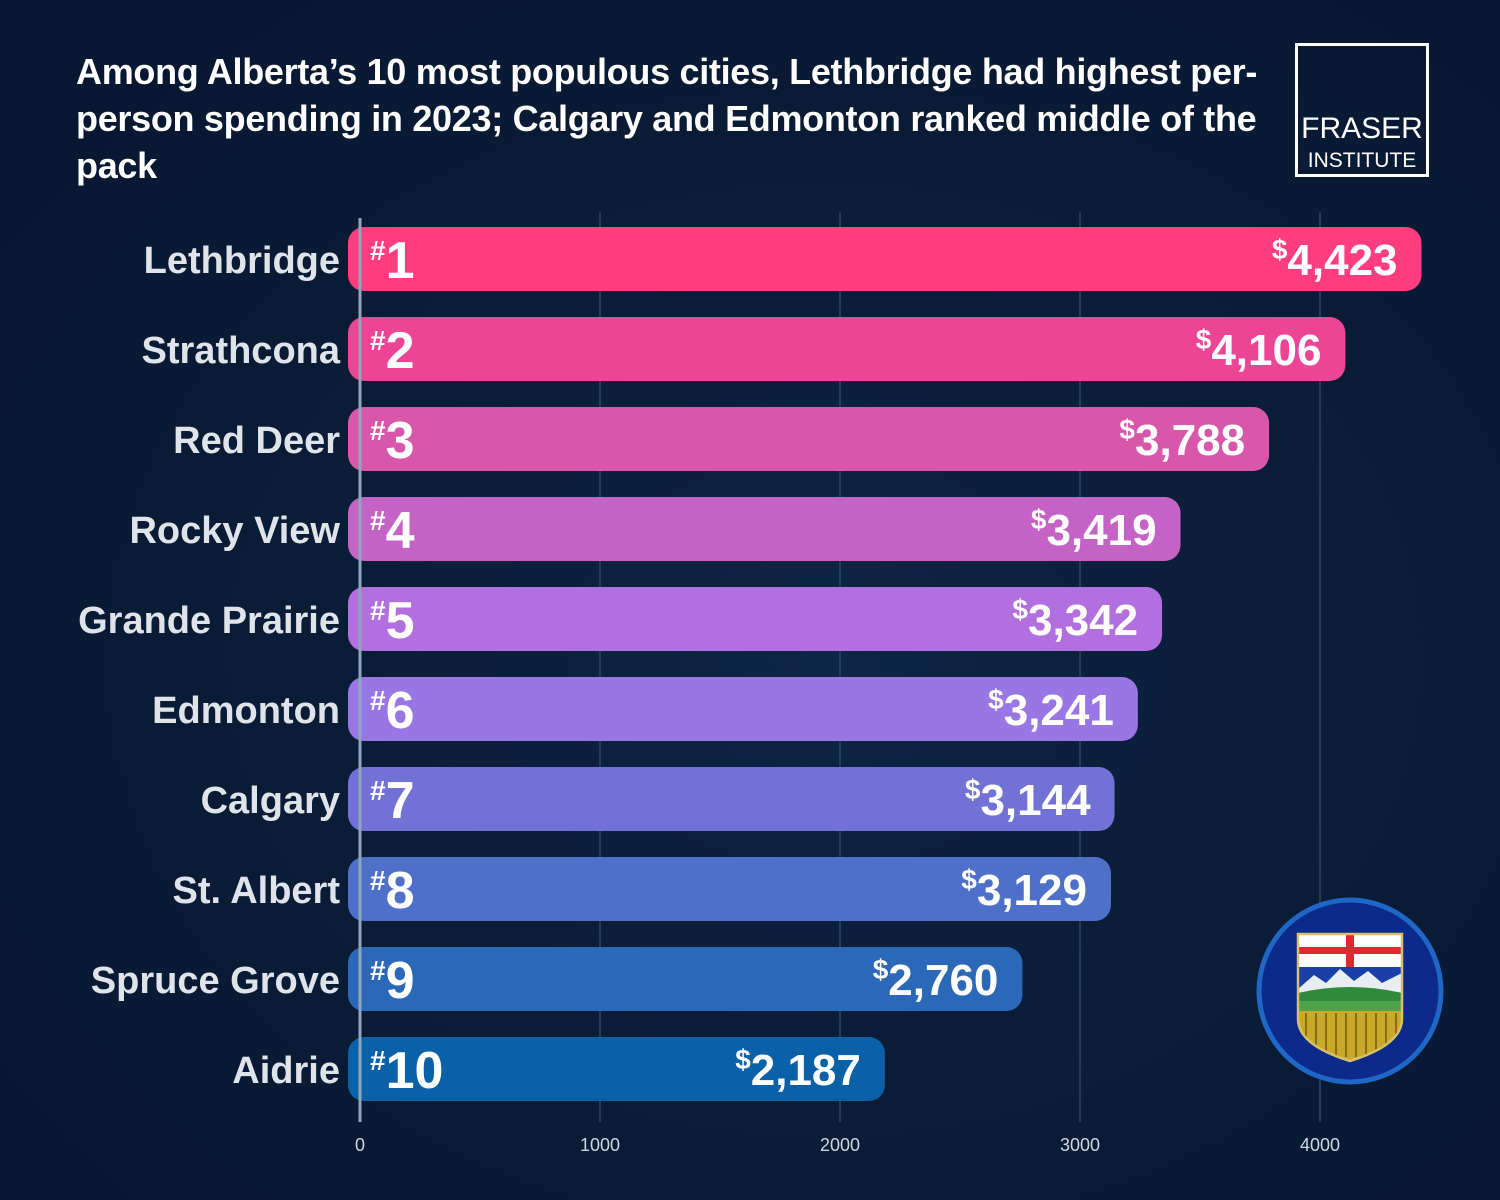  What do you see at coordinates (257, 891) in the screenshot?
I see `category-label: St. Albert` at bounding box center [257, 891].